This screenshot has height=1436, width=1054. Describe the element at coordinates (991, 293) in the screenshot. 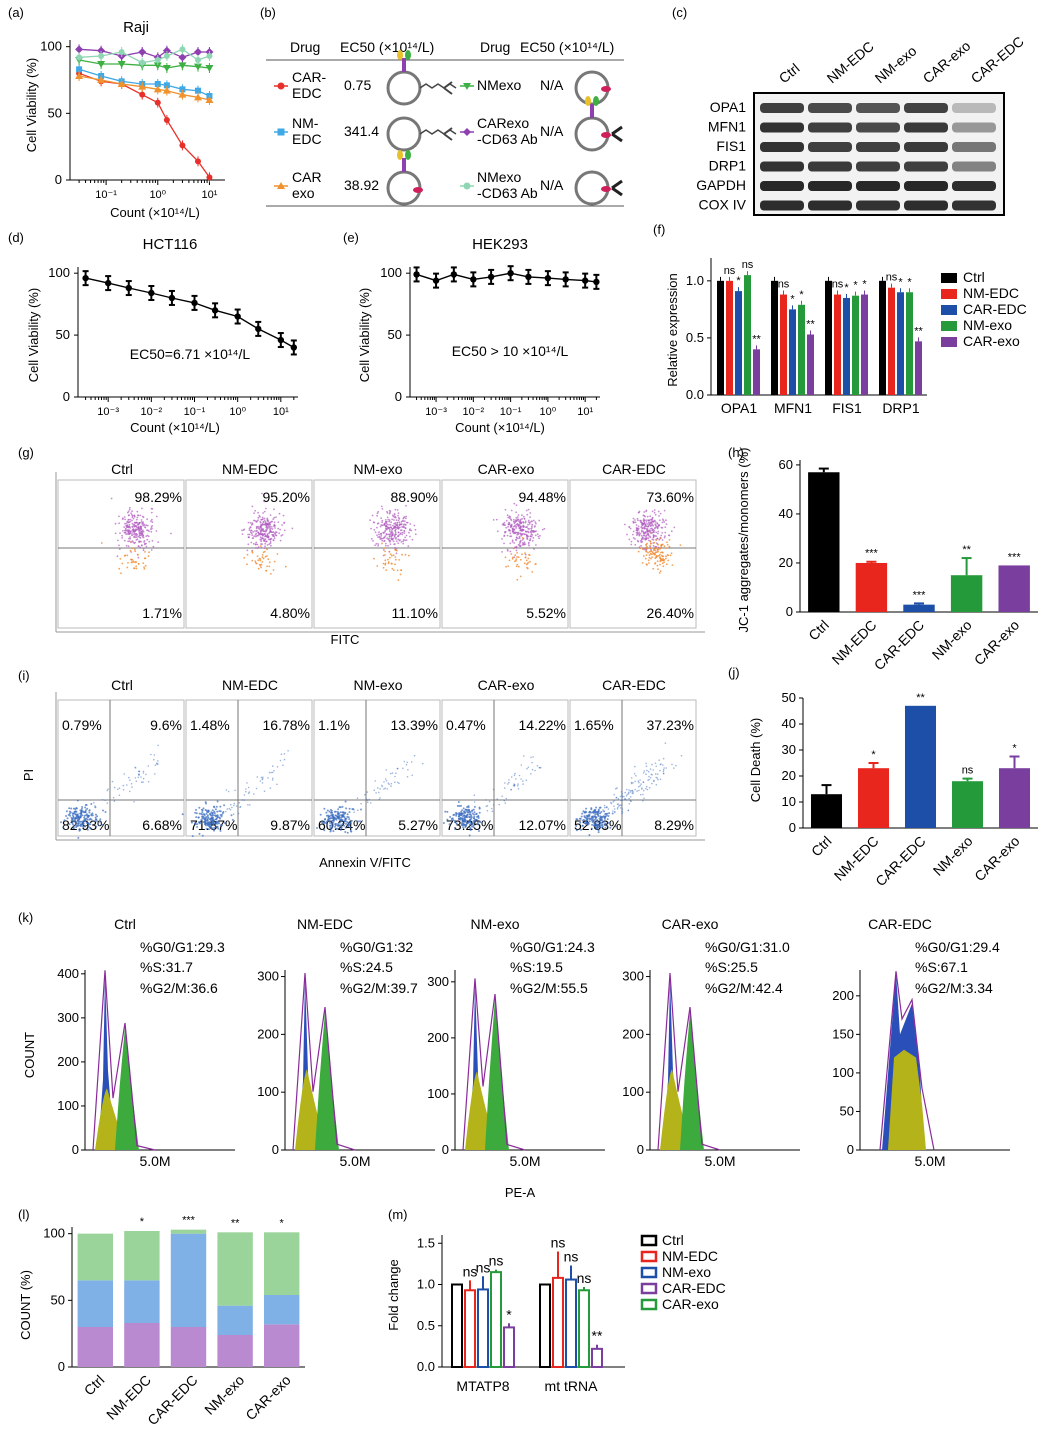

I see `legend-label: NM-EDC` at that location.